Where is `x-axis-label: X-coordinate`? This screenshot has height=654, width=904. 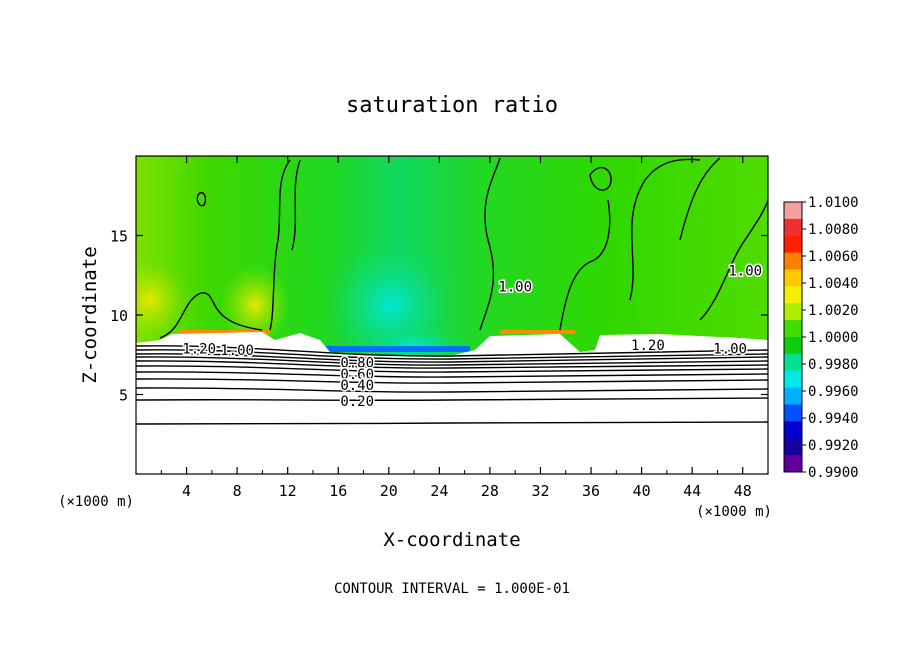
x-axis-label: X-coordinate is located at coordinates (451, 540).